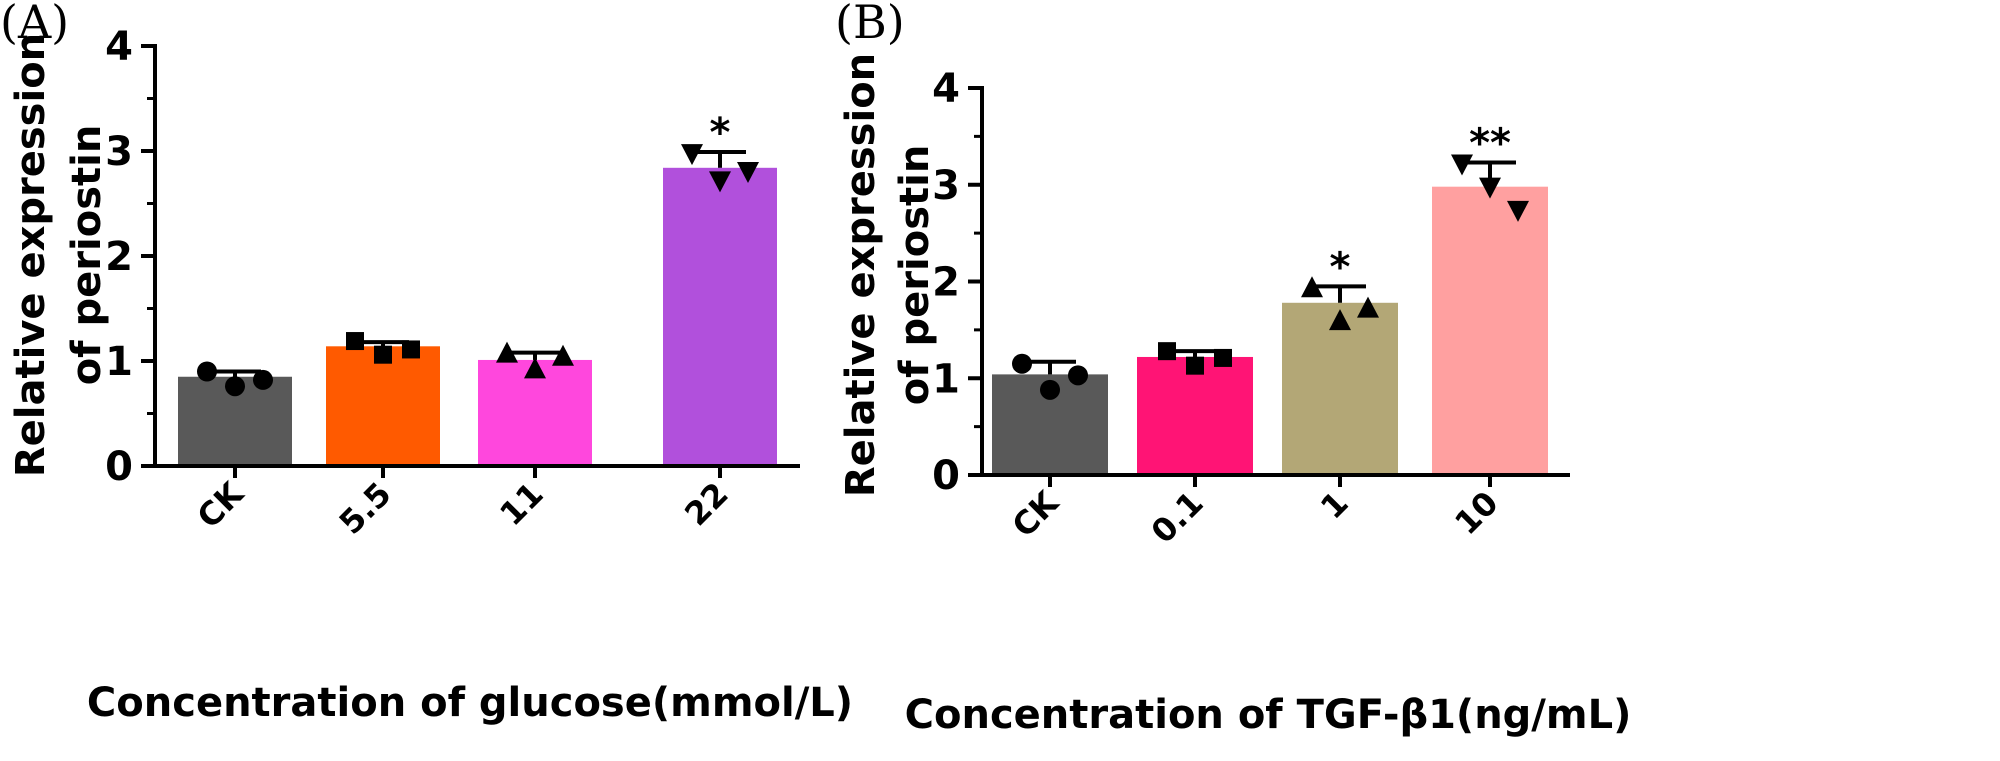 Image resolution: width=2000 pixels, height=761 pixels. I want to click on panel-b-label: (B), so click(870, 24).